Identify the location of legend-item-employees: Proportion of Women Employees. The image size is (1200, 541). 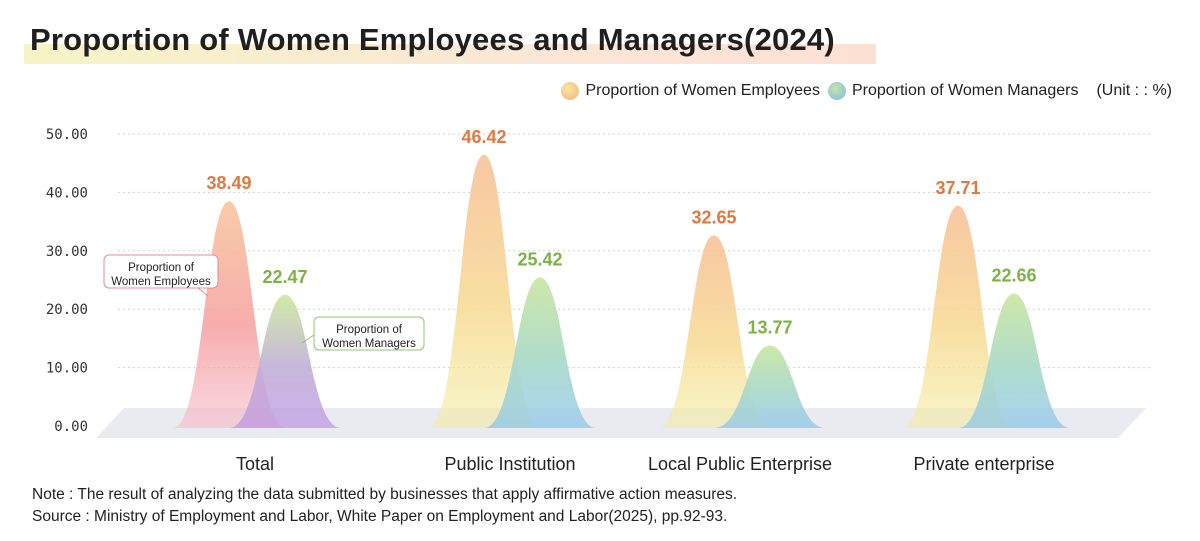
(690, 91).